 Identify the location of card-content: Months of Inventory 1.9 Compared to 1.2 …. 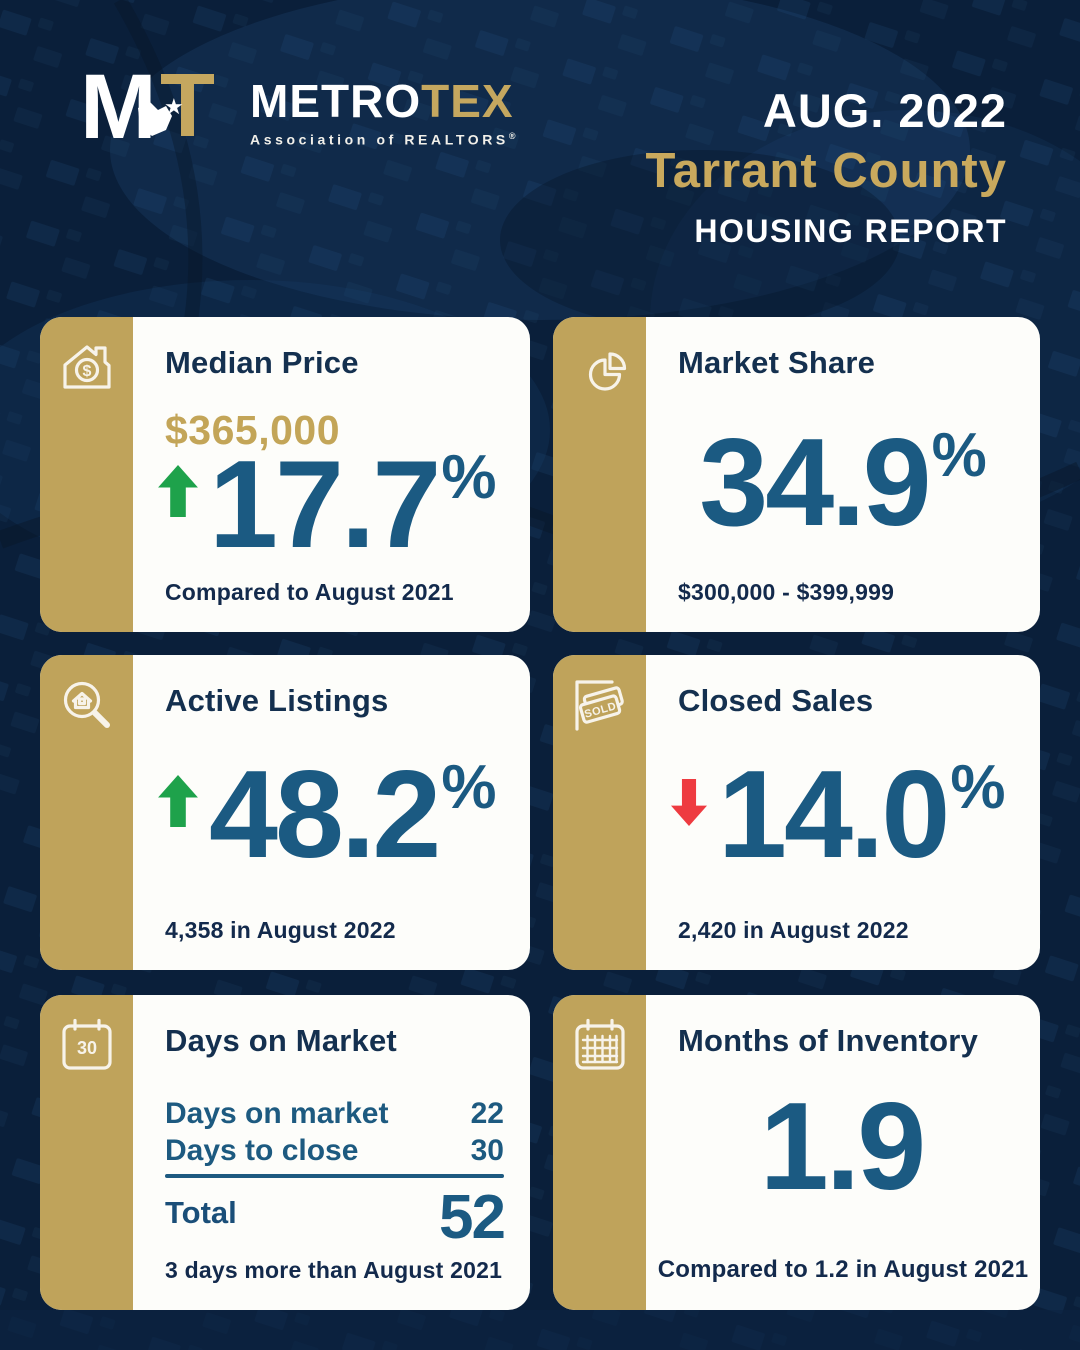
(843, 1152).